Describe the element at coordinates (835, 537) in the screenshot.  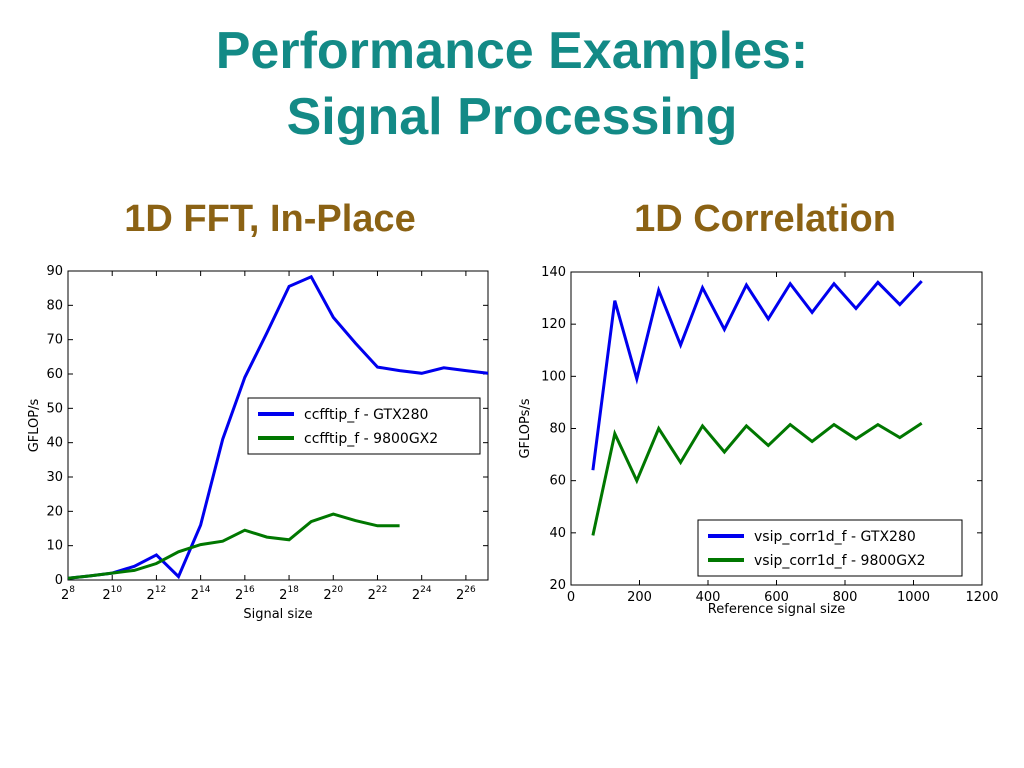
I see `corr-legend-label-1: vsip_corr1d_f - GTX280` at that location.